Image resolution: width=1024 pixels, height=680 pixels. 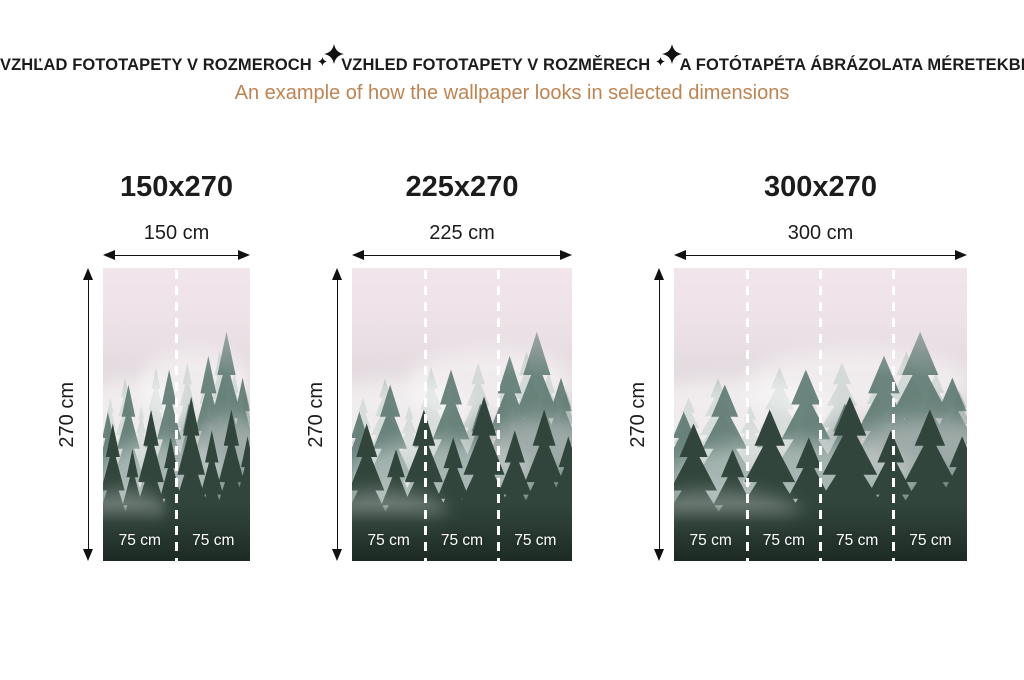 I want to click on dimension-panel-150x270: 150x270 150 cm 270 cm 75 cm 75 cm, so click(x=153, y=366).